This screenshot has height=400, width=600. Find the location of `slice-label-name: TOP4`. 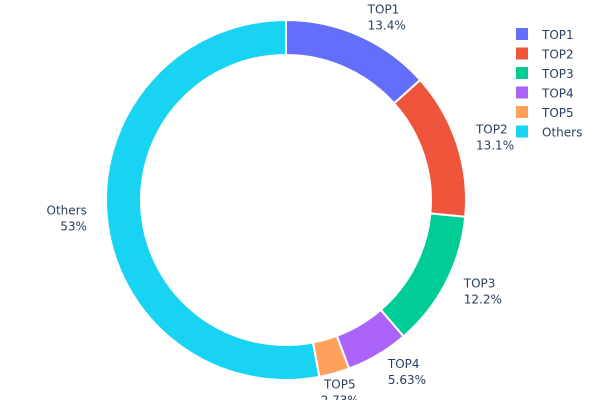

slice-label-name: TOP4 is located at coordinates (403, 364).